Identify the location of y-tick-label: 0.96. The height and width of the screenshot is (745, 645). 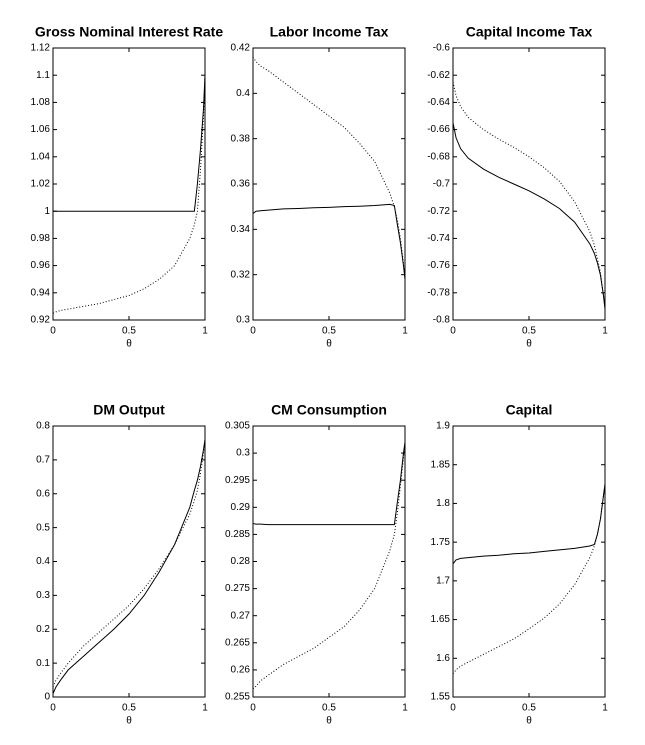
(41, 265).